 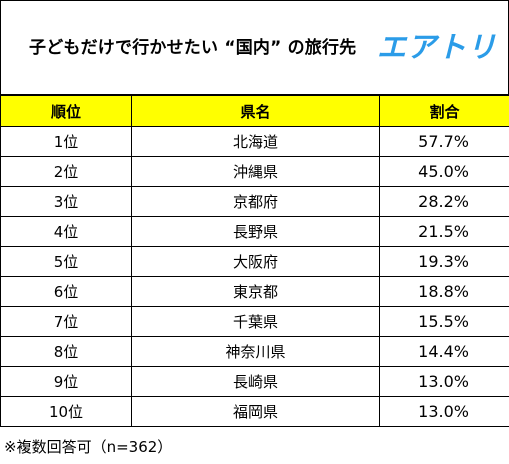 What do you see at coordinates (66, 171) in the screenshot?
I see `rank-cell: 2位` at bounding box center [66, 171].